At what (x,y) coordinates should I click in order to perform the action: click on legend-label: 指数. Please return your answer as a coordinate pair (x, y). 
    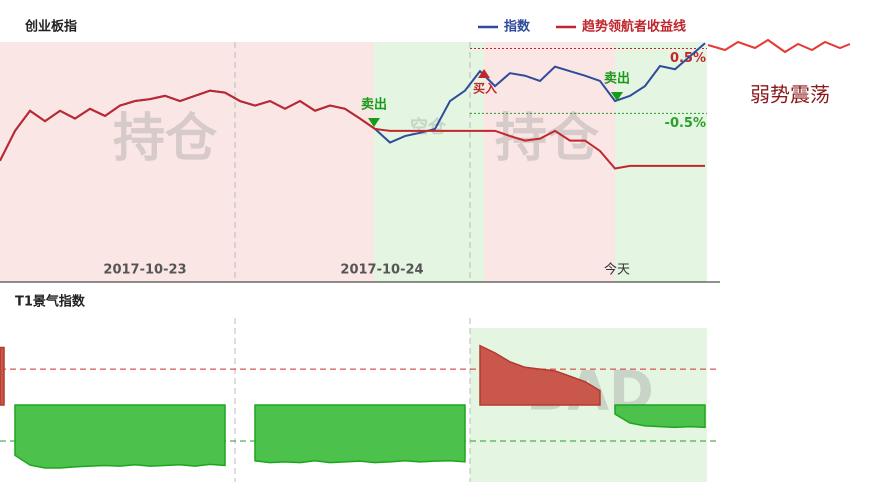
    Looking at the image, I should click on (517, 27).